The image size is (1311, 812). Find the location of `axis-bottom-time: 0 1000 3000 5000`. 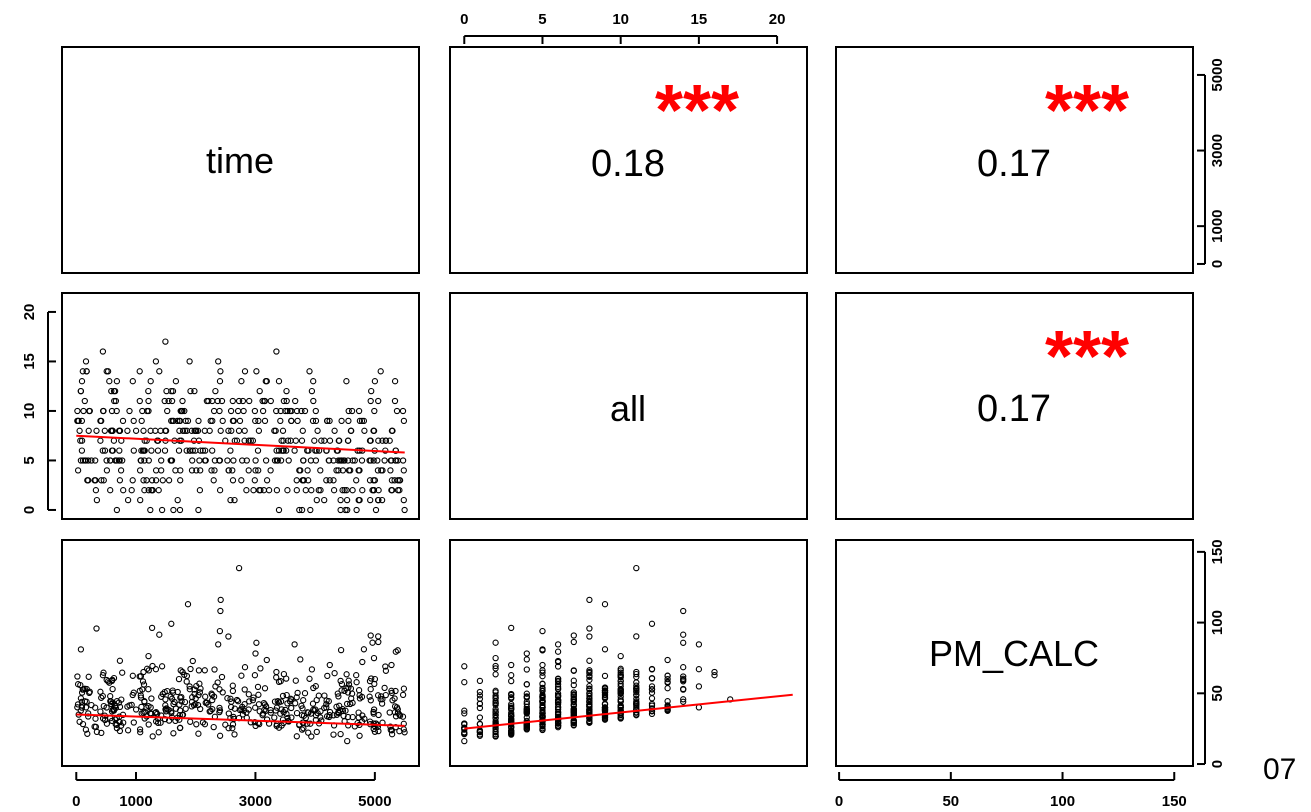

axis-bottom-time: 0 1000 3000 5000 is located at coordinates (232, 791).